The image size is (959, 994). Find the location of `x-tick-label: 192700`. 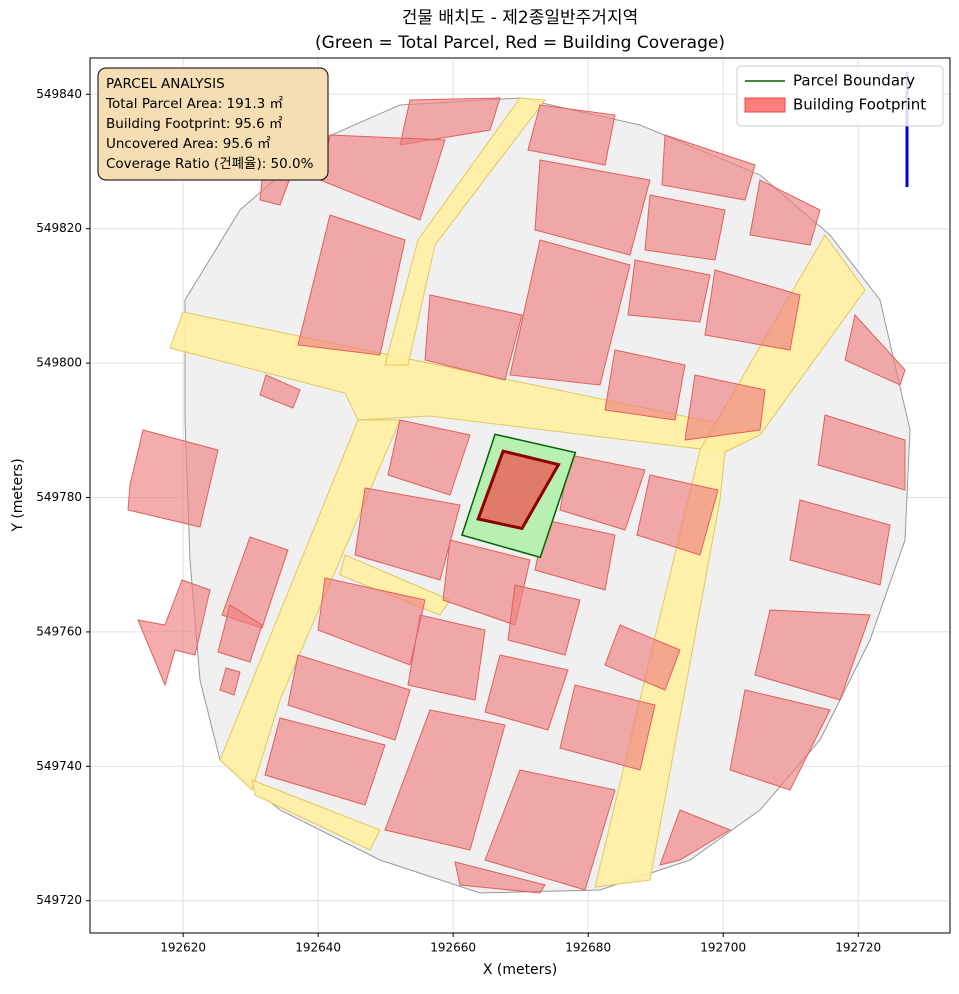

x-tick-label: 192700 is located at coordinates (723, 948).